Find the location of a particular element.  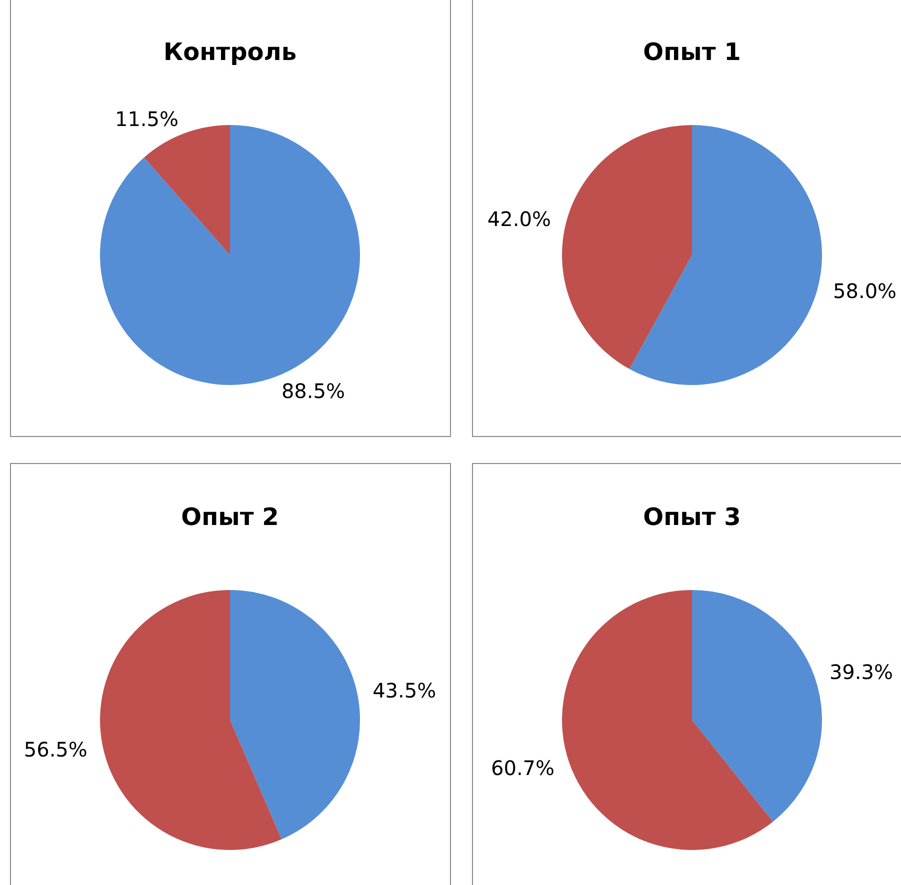

data-label: 88.5% is located at coordinates (313, 391).